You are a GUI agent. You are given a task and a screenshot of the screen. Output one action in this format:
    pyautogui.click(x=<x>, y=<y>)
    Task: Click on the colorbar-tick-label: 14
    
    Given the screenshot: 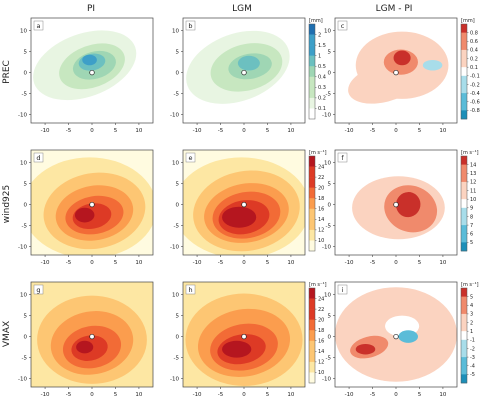 What is the action you would take?
    pyautogui.click(x=321, y=220)
    